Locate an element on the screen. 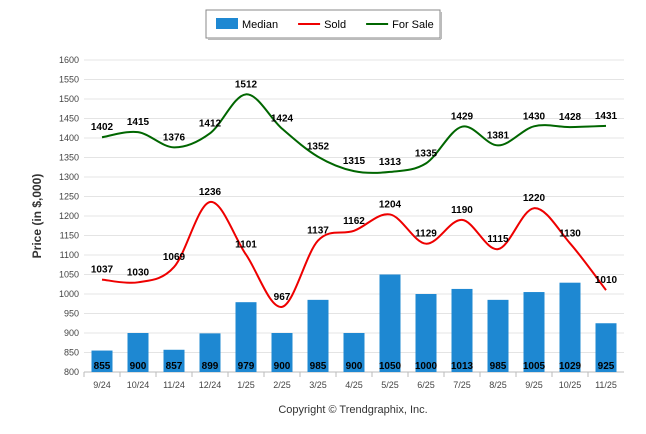 The width and height of the screenshot is (646, 434). x-tick-label: 7/25 is located at coordinates (462, 385).